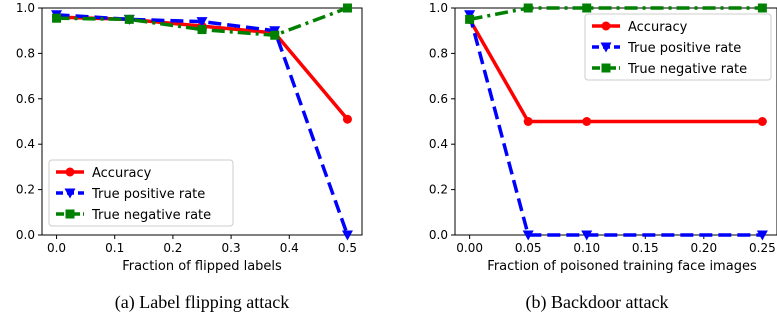 This screenshot has height=323, width=777. I want to click on x-tick-label: 0.20, so click(703, 248).